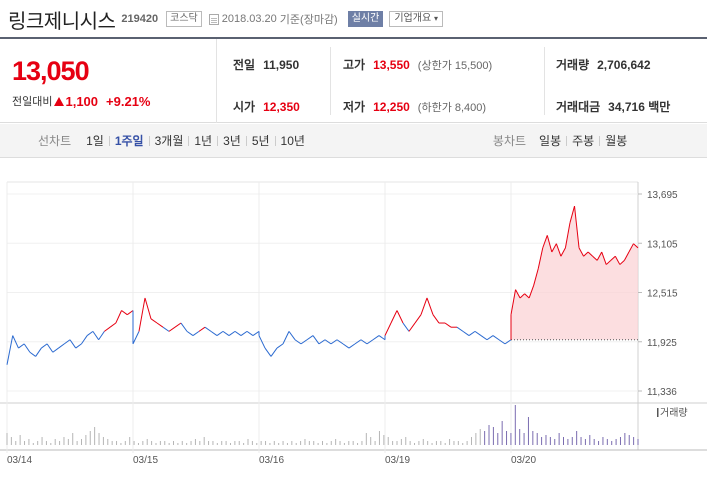 The height and width of the screenshot is (483, 707). I want to click on volume-label: 거래량, so click(674, 413).